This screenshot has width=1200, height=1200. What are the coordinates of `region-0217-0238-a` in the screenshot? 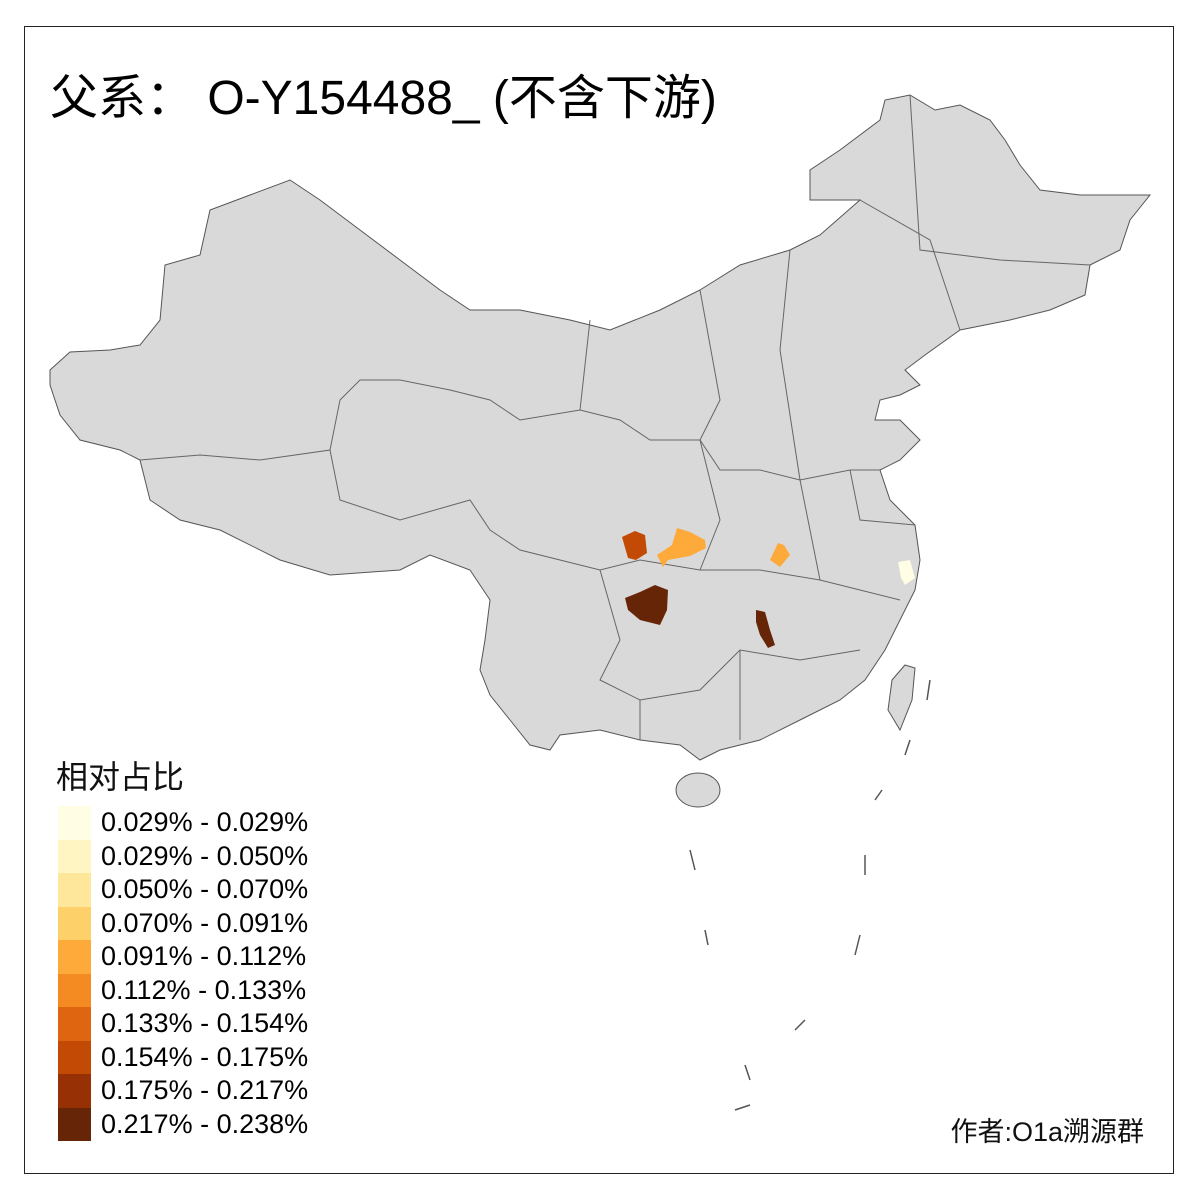 It's located at (646, 605).